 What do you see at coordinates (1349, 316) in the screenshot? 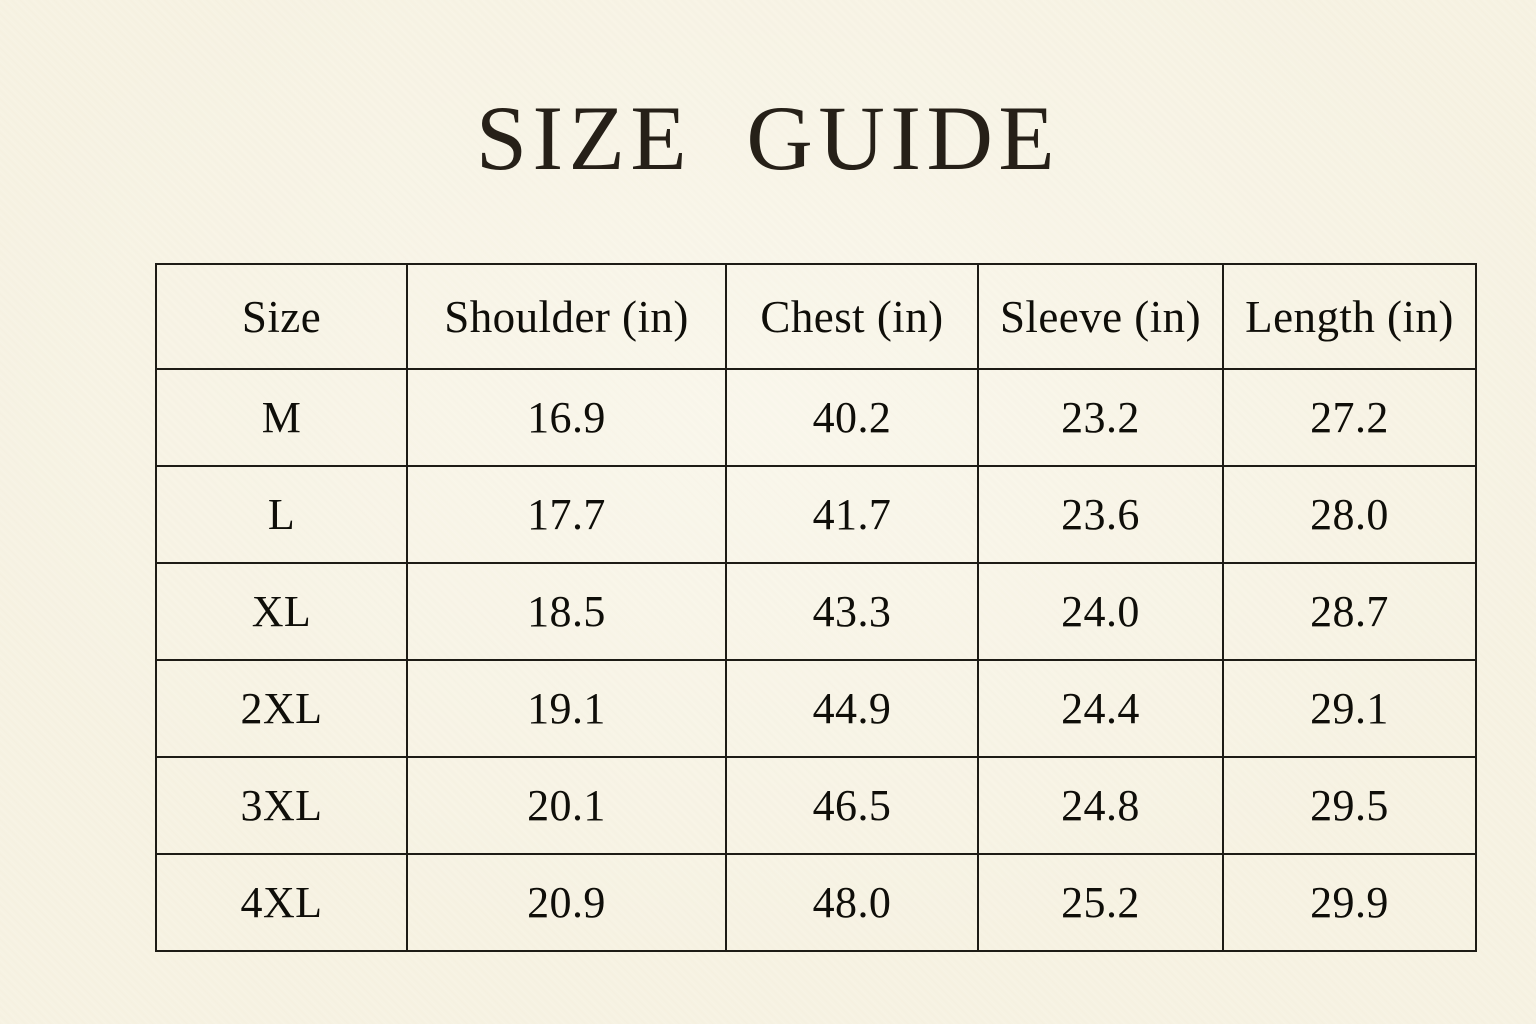
I see `column-header-length: Length (in)` at bounding box center [1349, 316].